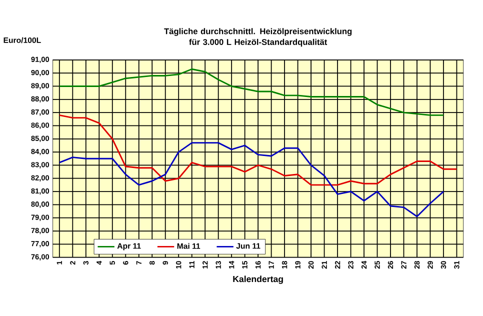  Describe the element at coordinates (258, 37) in the screenshot. I see `chart-title: Tägliche durchschnittl. Heizölpreisentwicklung für 3.000 L Heizöl-Standardqualität` at that location.